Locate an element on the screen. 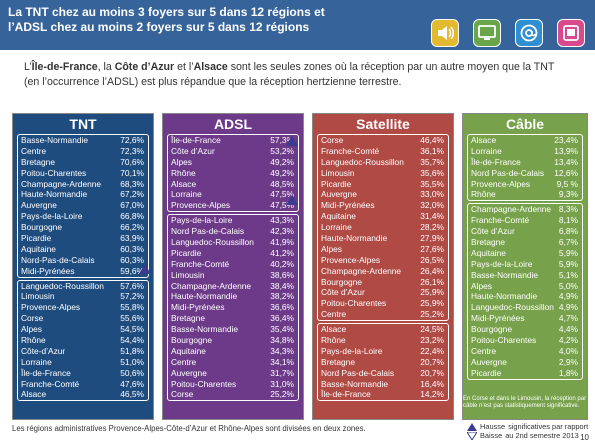  region-value: 25,9% is located at coordinates (432, 303).